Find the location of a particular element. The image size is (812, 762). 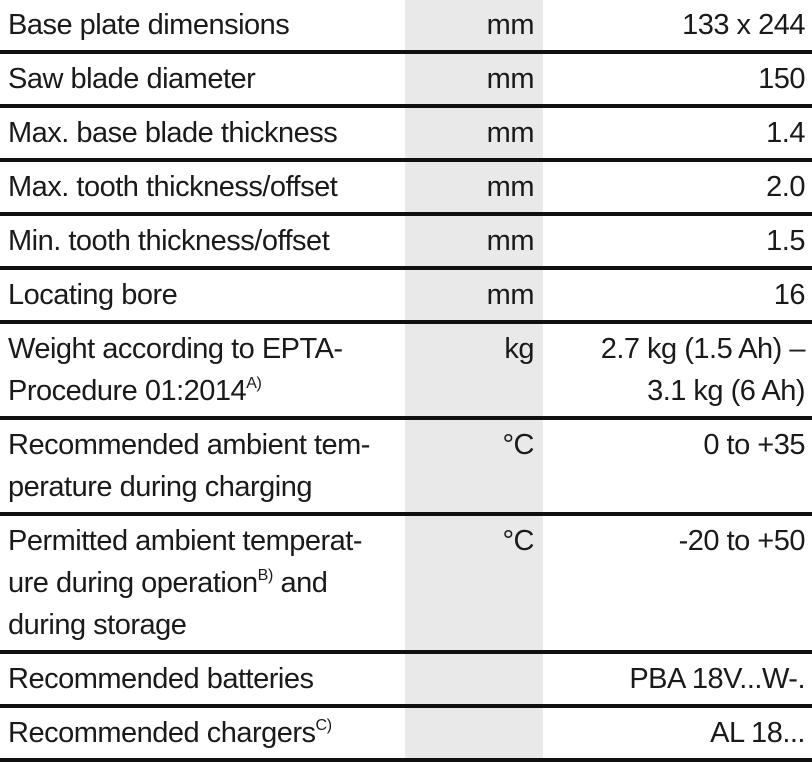

spec-label-cell: Max. base blade thickness is located at coordinates (202, 134).